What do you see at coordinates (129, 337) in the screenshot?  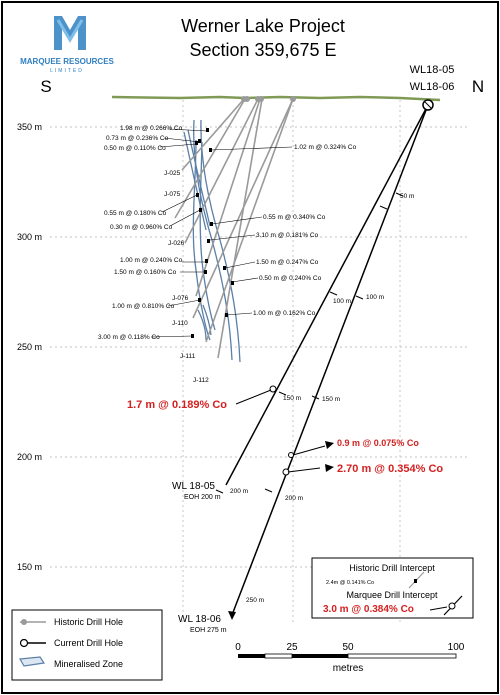 I see `historic-intercept: 3.00 m @ 0.118% Co` at bounding box center [129, 337].